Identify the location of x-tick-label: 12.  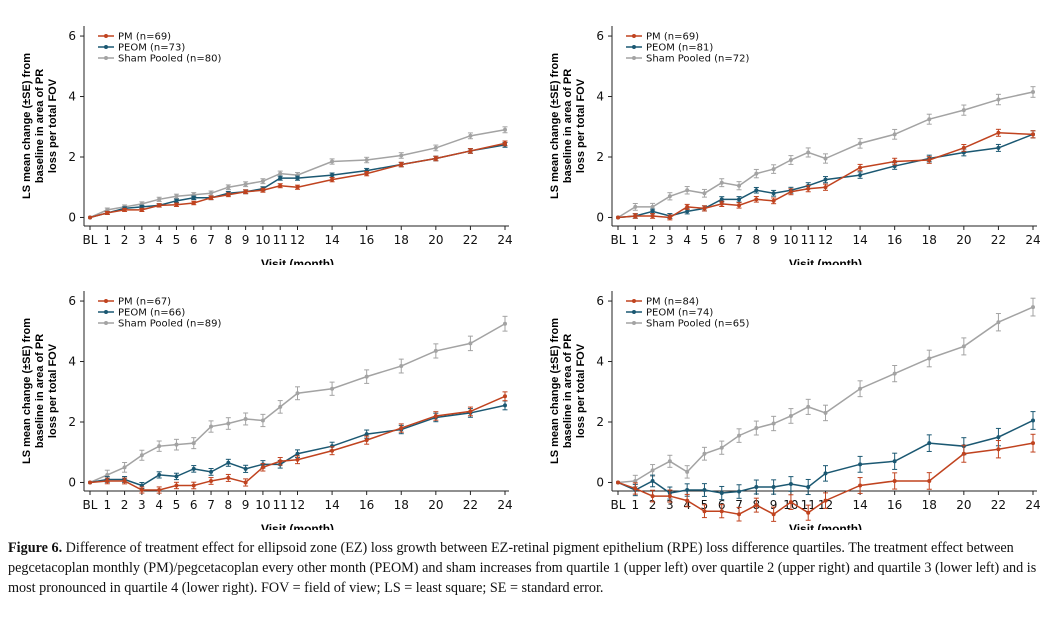
(825, 240).